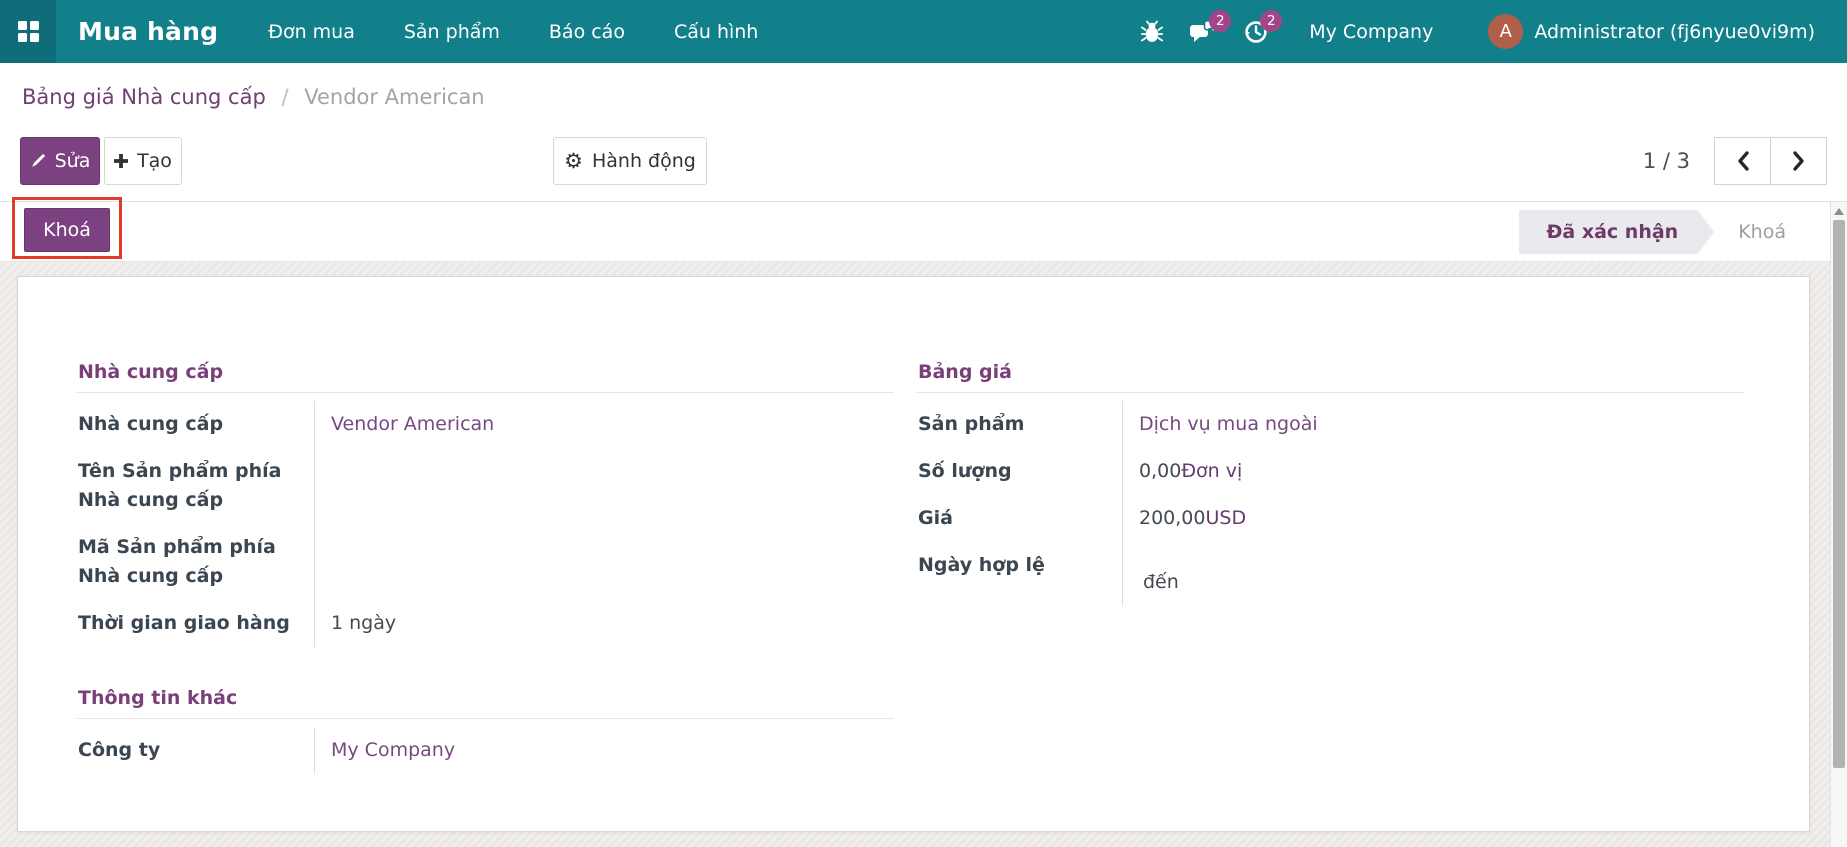 Image resolution: width=1847 pixels, height=847 pixels. I want to click on vertical-scrollbar, so click(1838, 524).